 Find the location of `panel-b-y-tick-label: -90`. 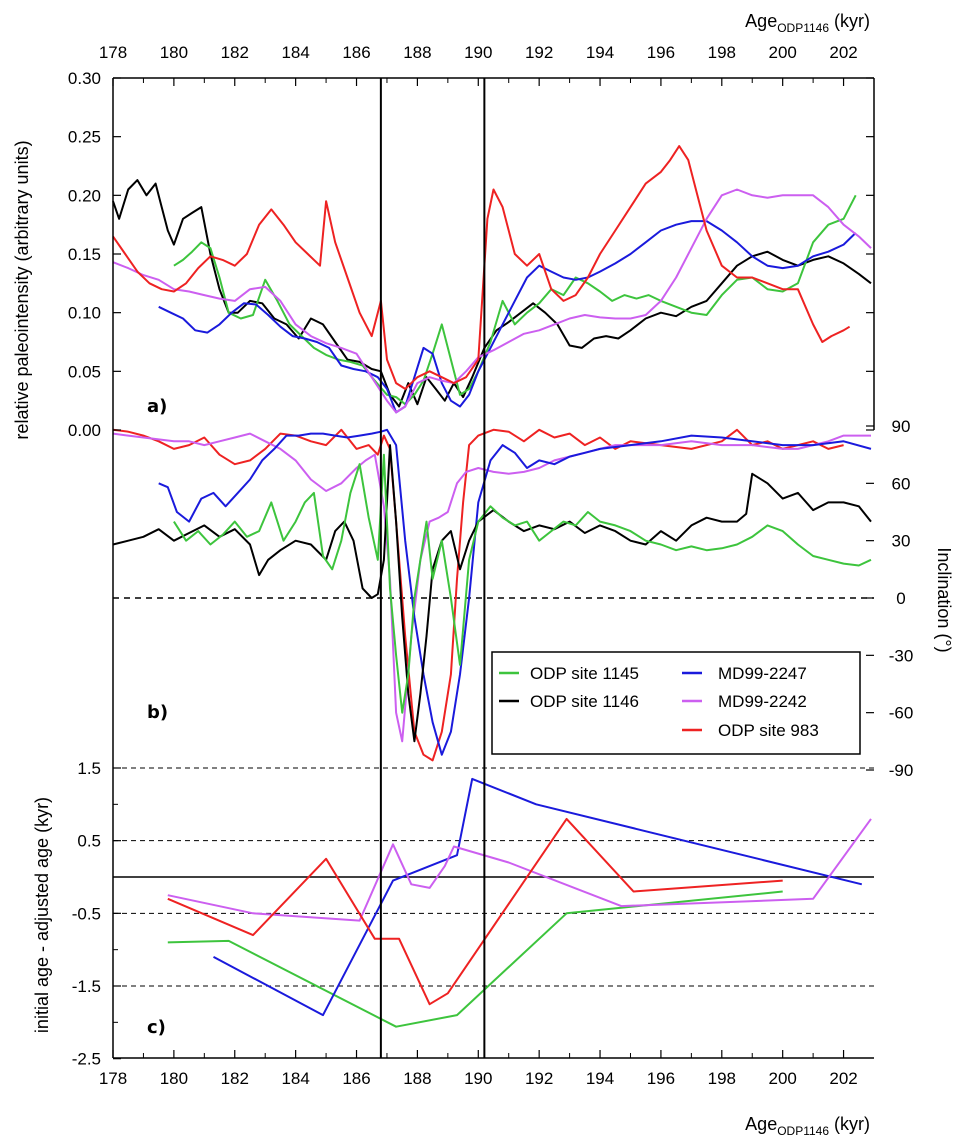

panel-b-y-tick-label: -90 is located at coordinates (901, 770).